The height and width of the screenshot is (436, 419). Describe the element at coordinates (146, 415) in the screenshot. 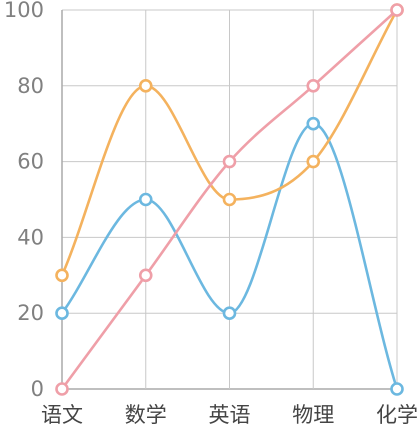

I see `x-tick-label: 数学` at that location.